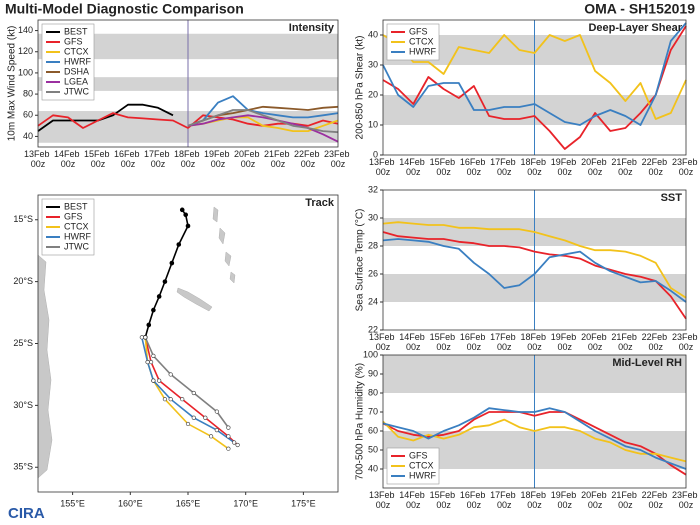  What do you see at coordinates (647, 363) in the screenshot?
I see `panel-title: Mid-Level RH` at bounding box center [647, 363].